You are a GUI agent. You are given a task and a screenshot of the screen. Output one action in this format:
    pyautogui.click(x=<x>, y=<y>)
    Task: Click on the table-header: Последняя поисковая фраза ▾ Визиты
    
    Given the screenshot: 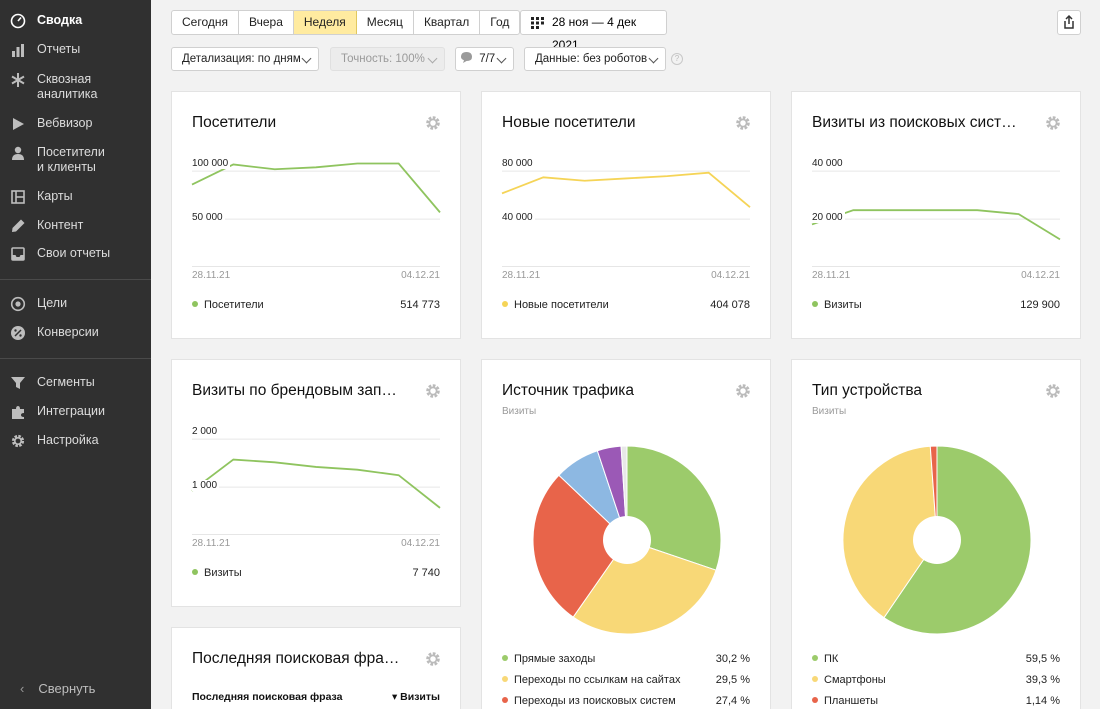 What is the action you would take?
    pyautogui.click(x=316, y=697)
    